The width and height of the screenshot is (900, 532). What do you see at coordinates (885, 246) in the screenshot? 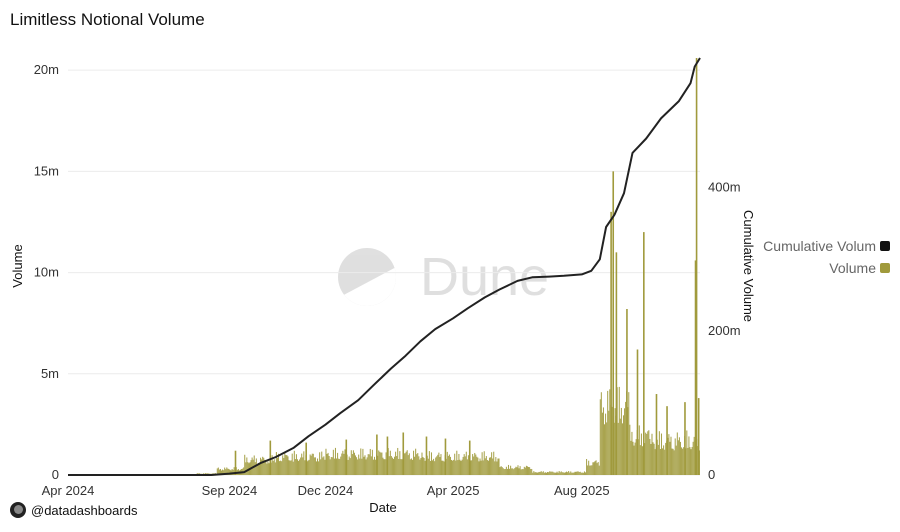
I see `legend-swatch-cumulative` at bounding box center [885, 246].